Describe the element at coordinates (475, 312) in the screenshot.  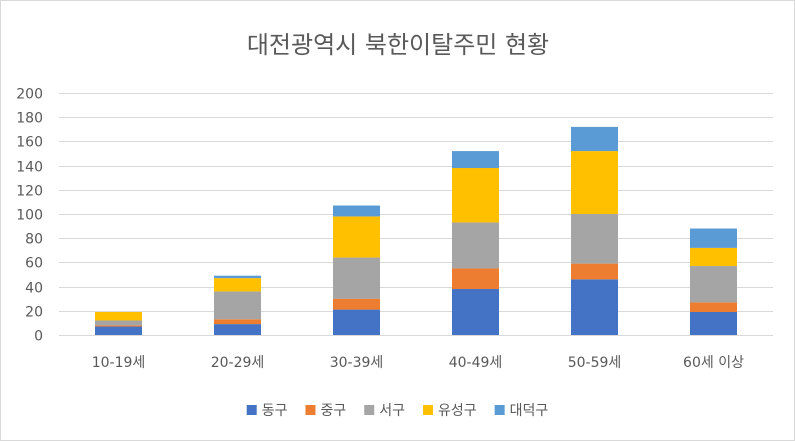
I see `bar-segment-동구-40-49세` at that location.